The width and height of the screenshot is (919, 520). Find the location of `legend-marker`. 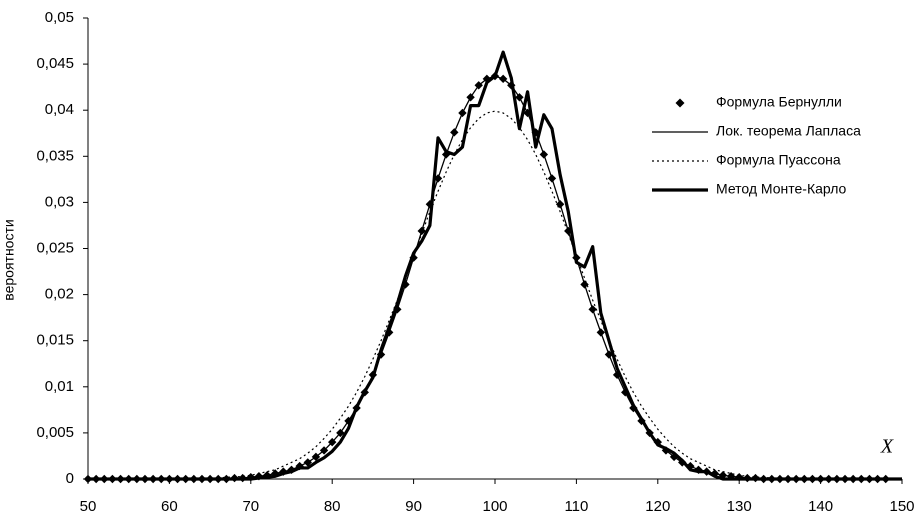

legend-marker is located at coordinates (680, 103).